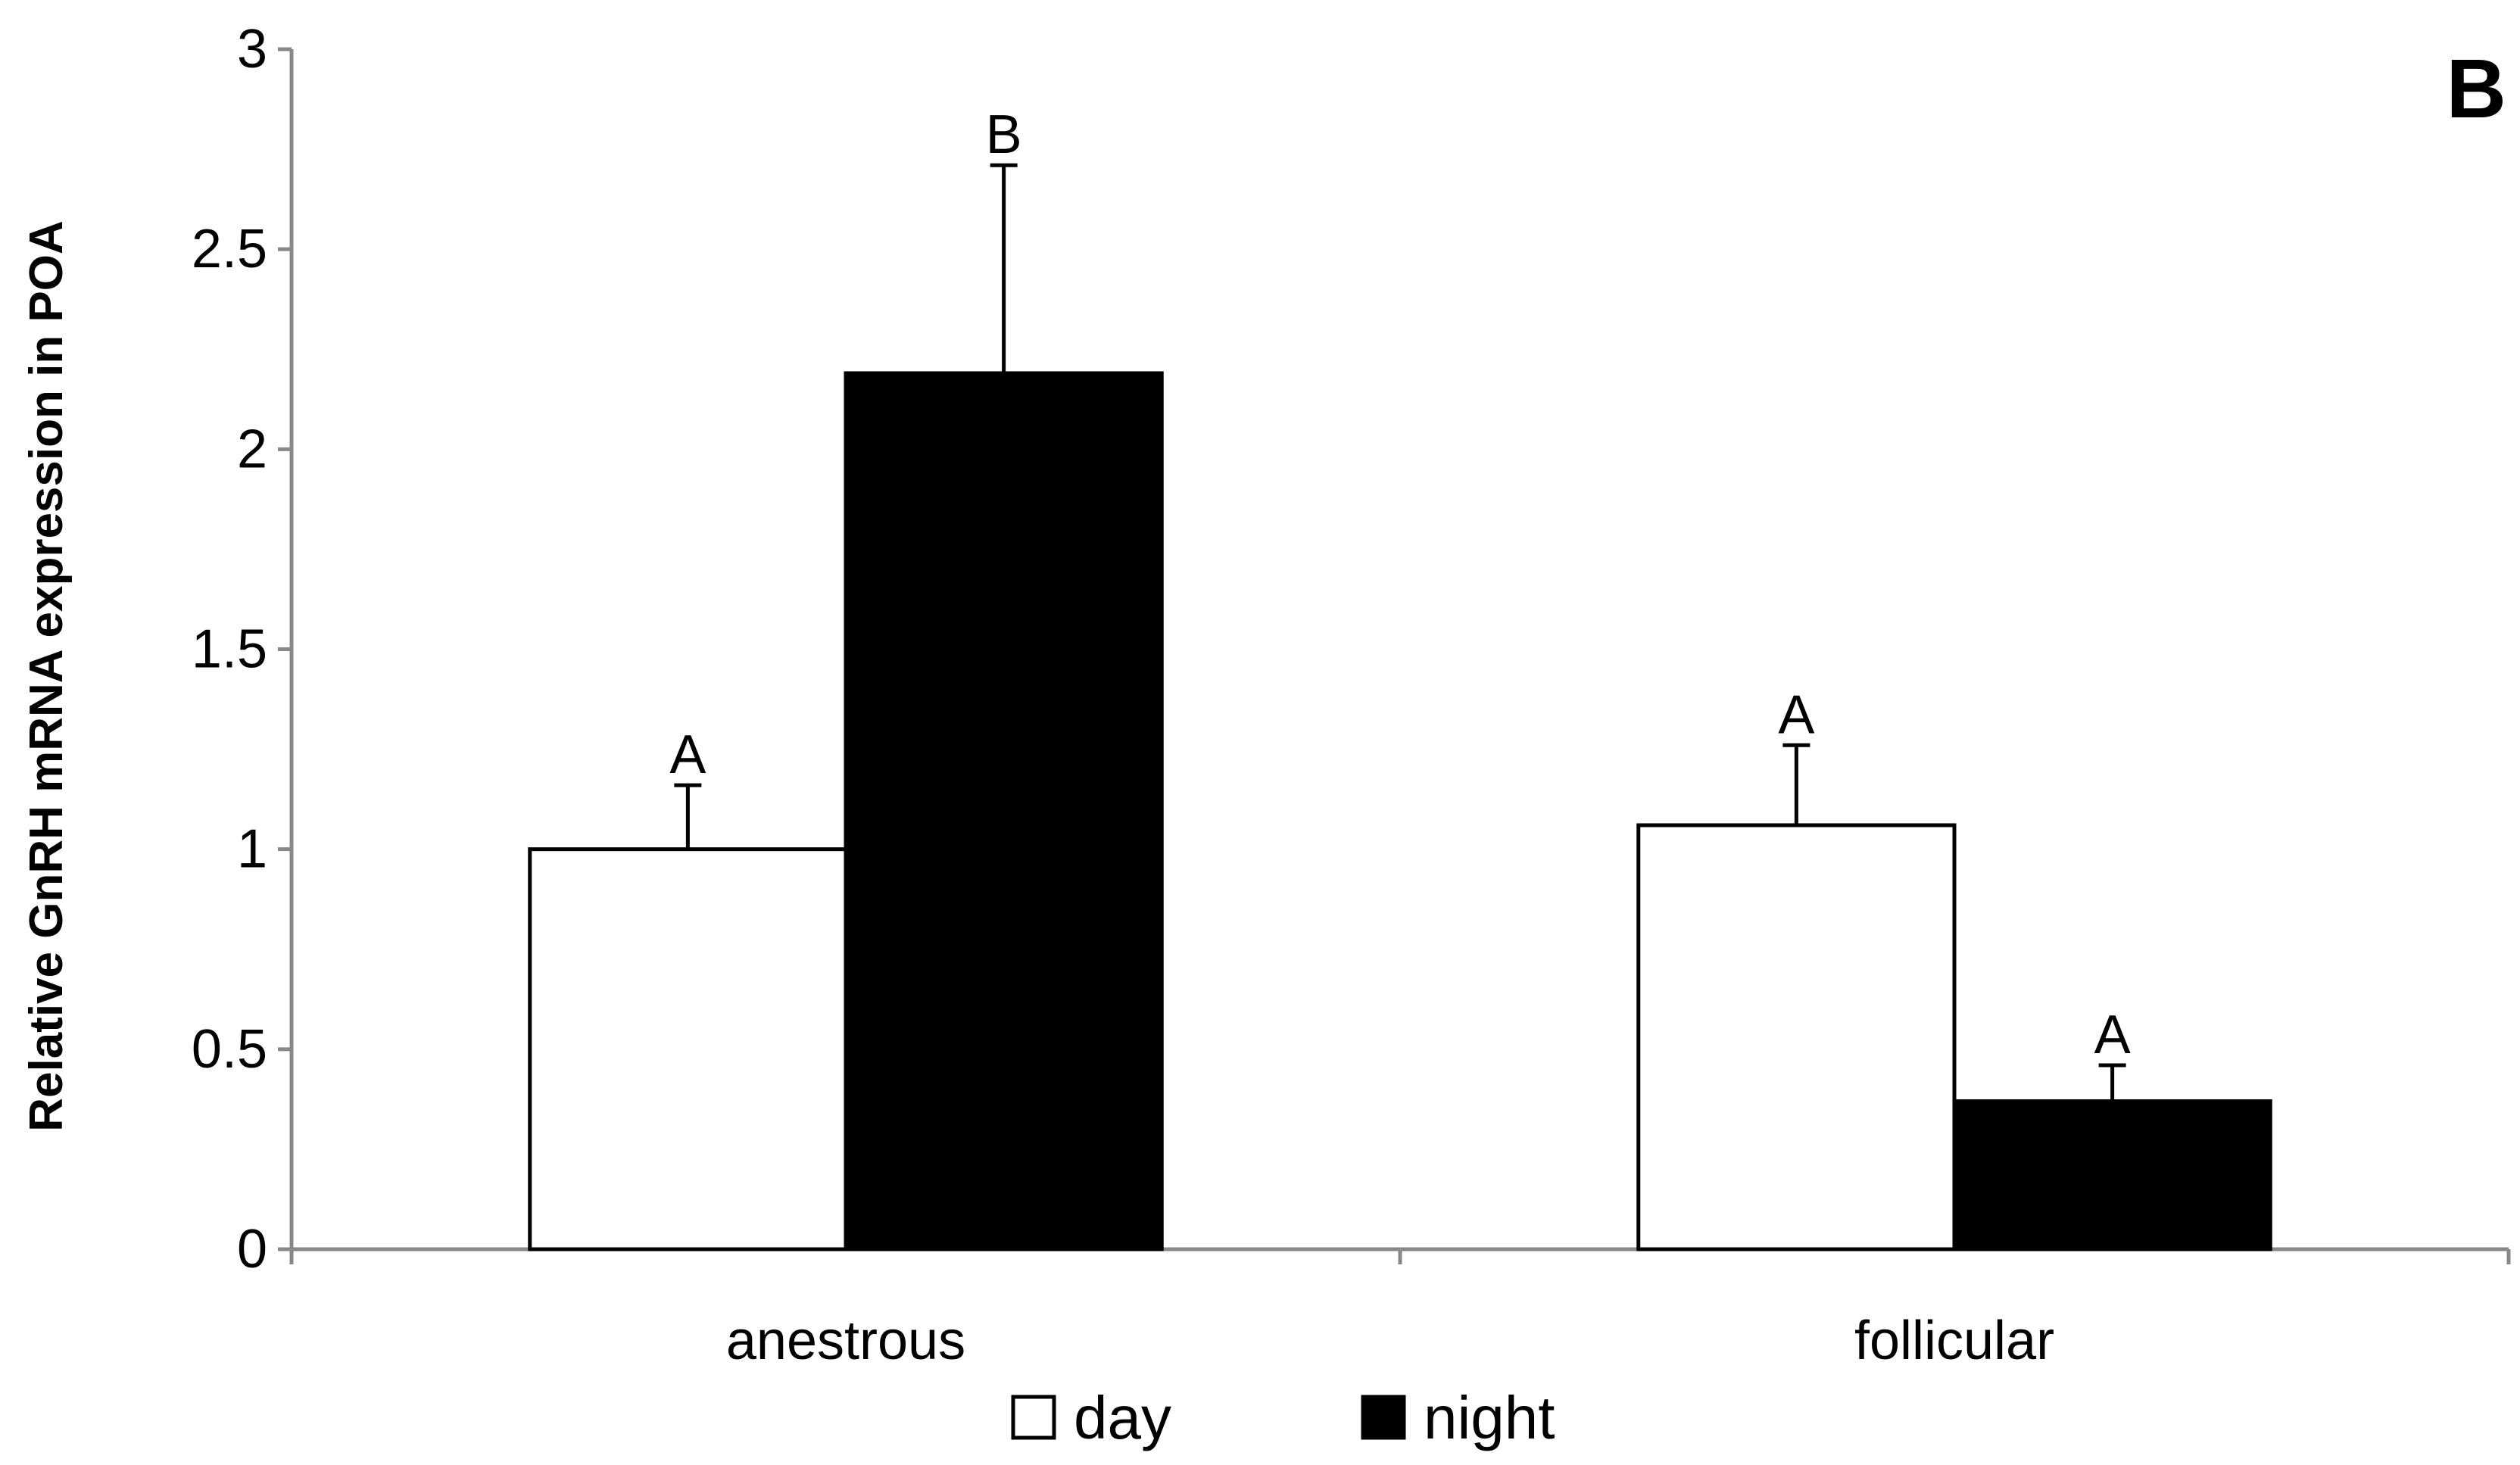  Describe the element at coordinates (1390, 1341) in the screenshot. I see `category-labels: anestrous follicular` at that location.